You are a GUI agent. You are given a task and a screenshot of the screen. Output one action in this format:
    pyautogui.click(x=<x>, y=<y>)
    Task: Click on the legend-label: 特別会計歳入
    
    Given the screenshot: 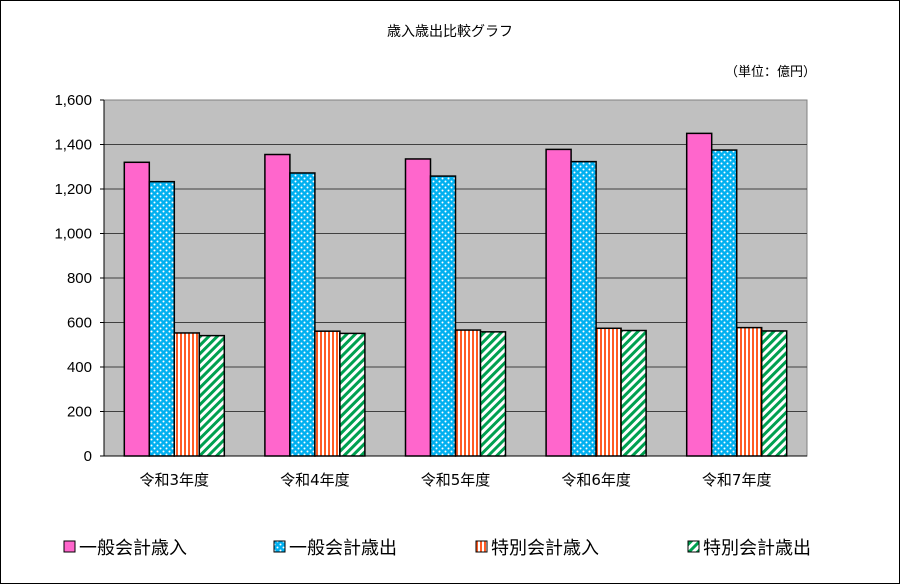 What is the action you would take?
    pyautogui.click(x=545, y=548)
    